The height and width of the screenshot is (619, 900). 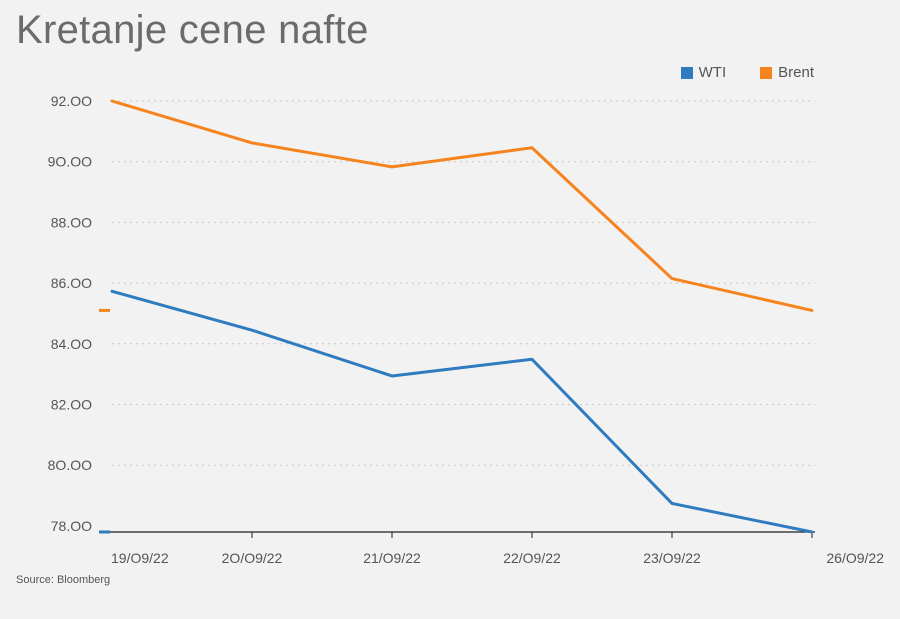 What do you see at coordinates (796, 72) in the screenshot?
I see `legend-label-brent: Brent` at bounding box center [796, 72].